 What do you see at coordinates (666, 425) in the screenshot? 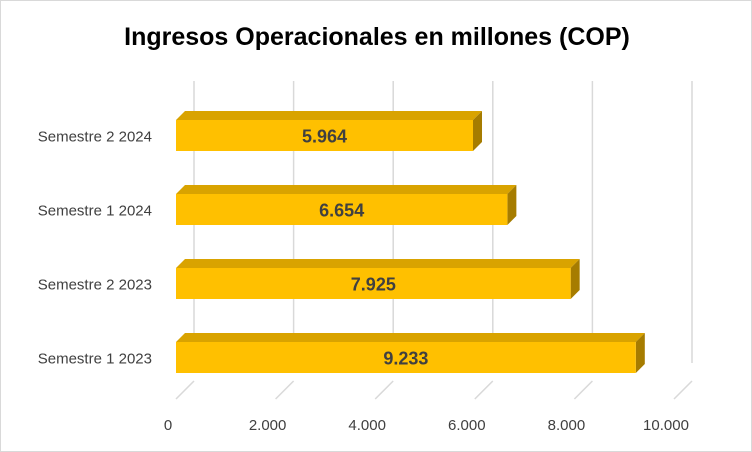
I see `x-tick-label: 10.000` at bounding box center [666, 425].